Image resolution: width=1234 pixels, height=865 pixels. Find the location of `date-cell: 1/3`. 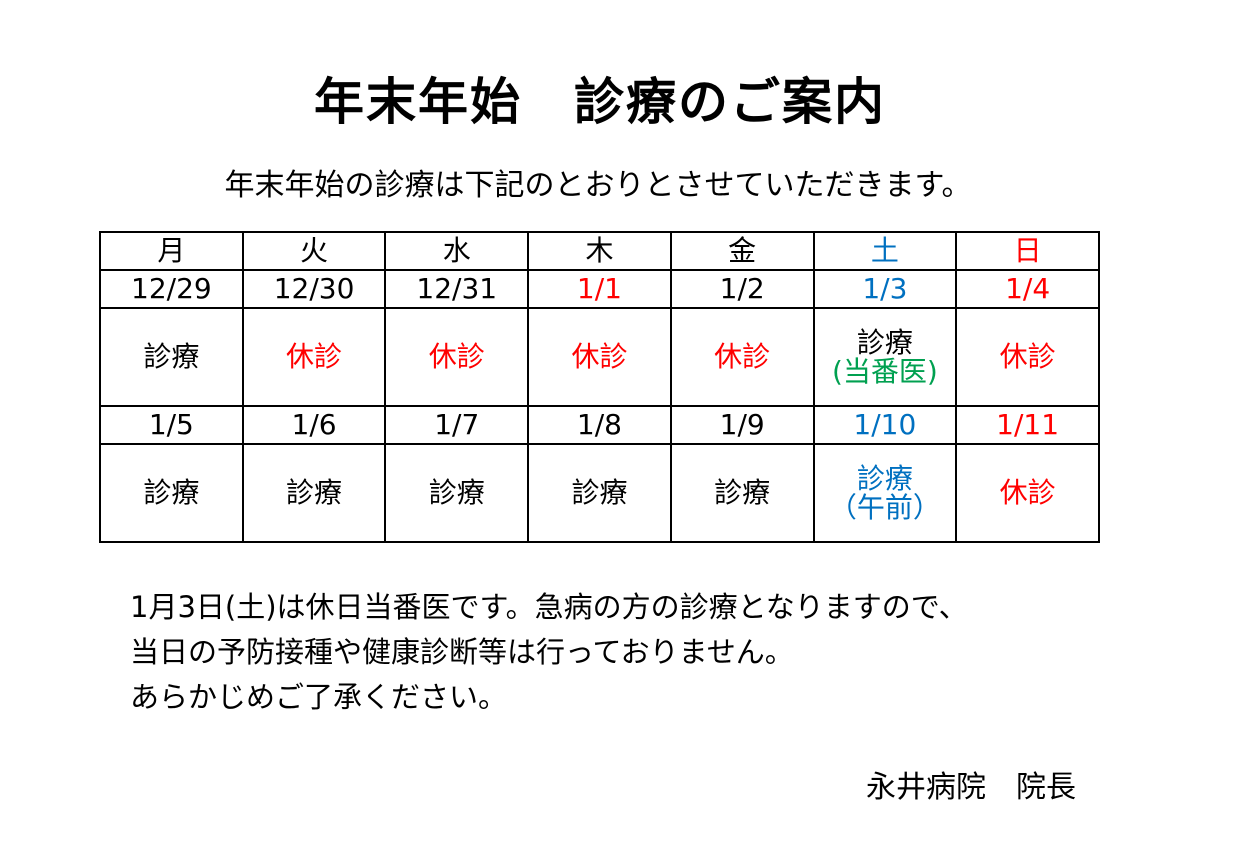

date-cell: 1/3 is located at coordinates (885, 289).